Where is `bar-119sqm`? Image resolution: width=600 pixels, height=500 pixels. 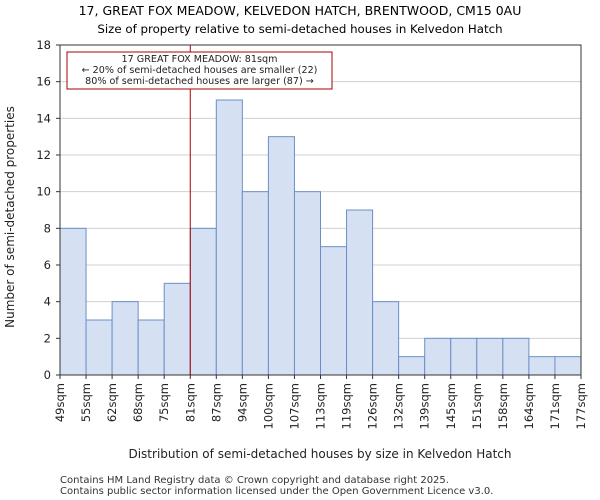 bar-119sqm is located at coordinates (360, 292).